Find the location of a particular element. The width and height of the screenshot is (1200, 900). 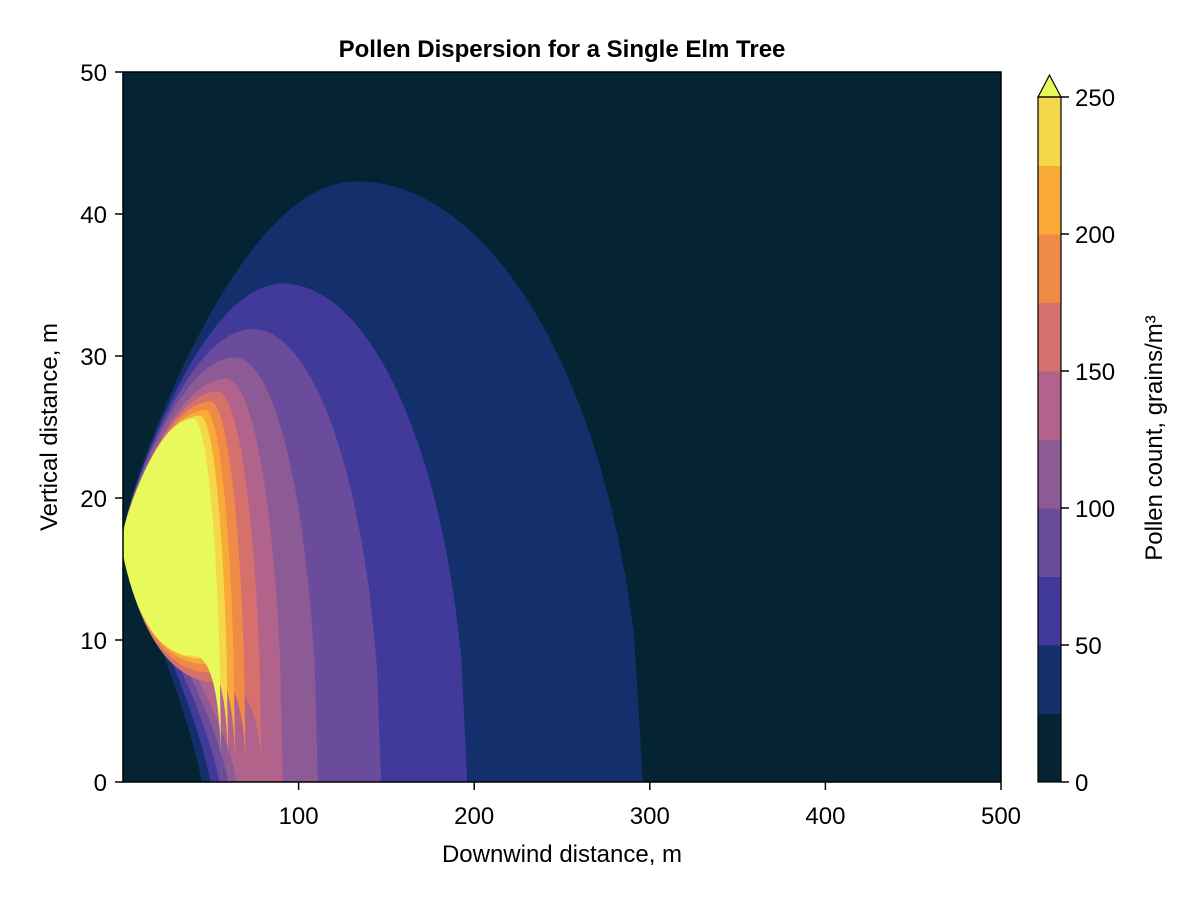

y-axis: 0 10 20 30 40 50 is located at coordinates (101, 428).